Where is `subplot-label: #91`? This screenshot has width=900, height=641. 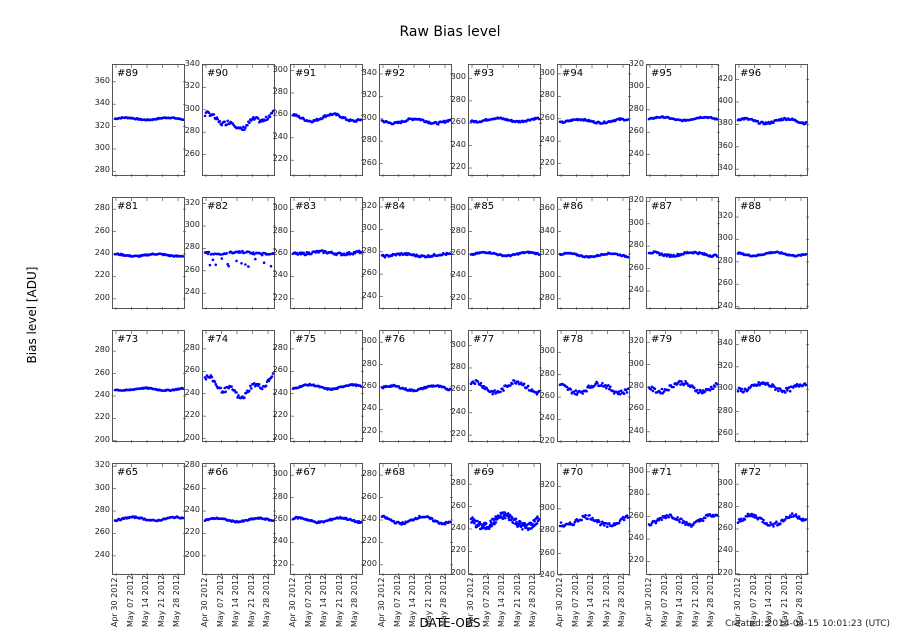 subplot-label: #91 is located at coordinates (306, 73).